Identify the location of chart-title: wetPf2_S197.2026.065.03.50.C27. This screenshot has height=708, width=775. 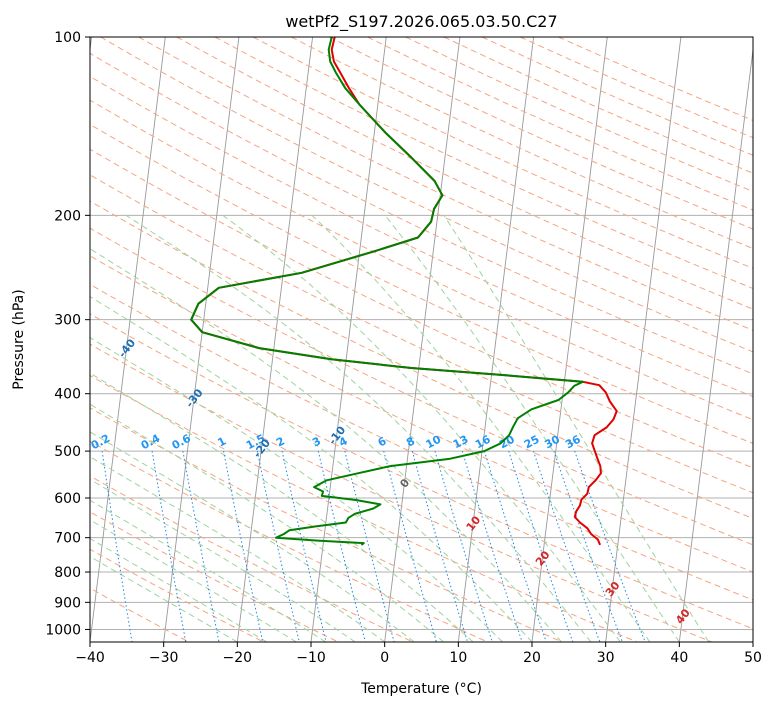
(421, 22).